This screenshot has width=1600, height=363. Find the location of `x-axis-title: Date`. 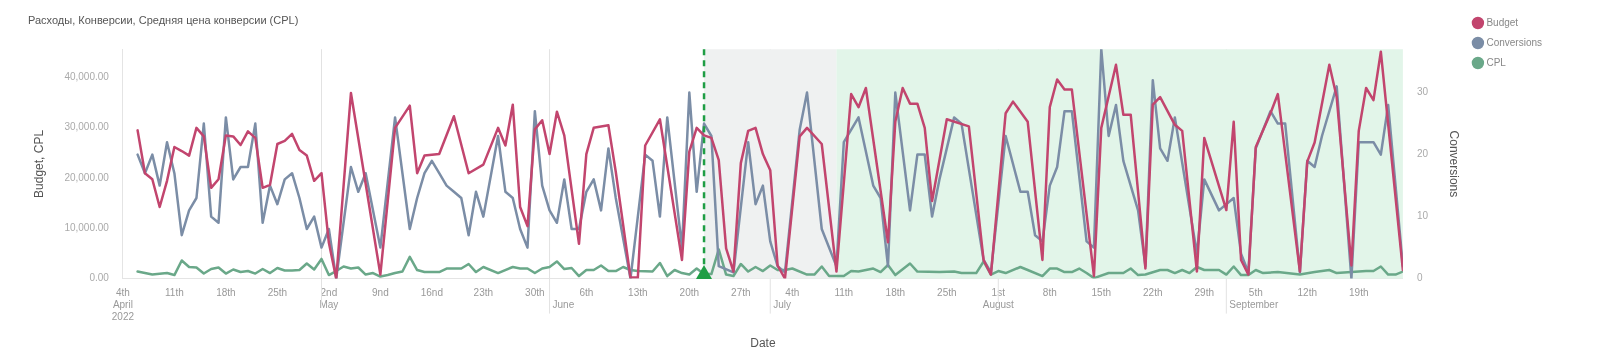

x-axis-title: Date is located at coordinates (763, 343).